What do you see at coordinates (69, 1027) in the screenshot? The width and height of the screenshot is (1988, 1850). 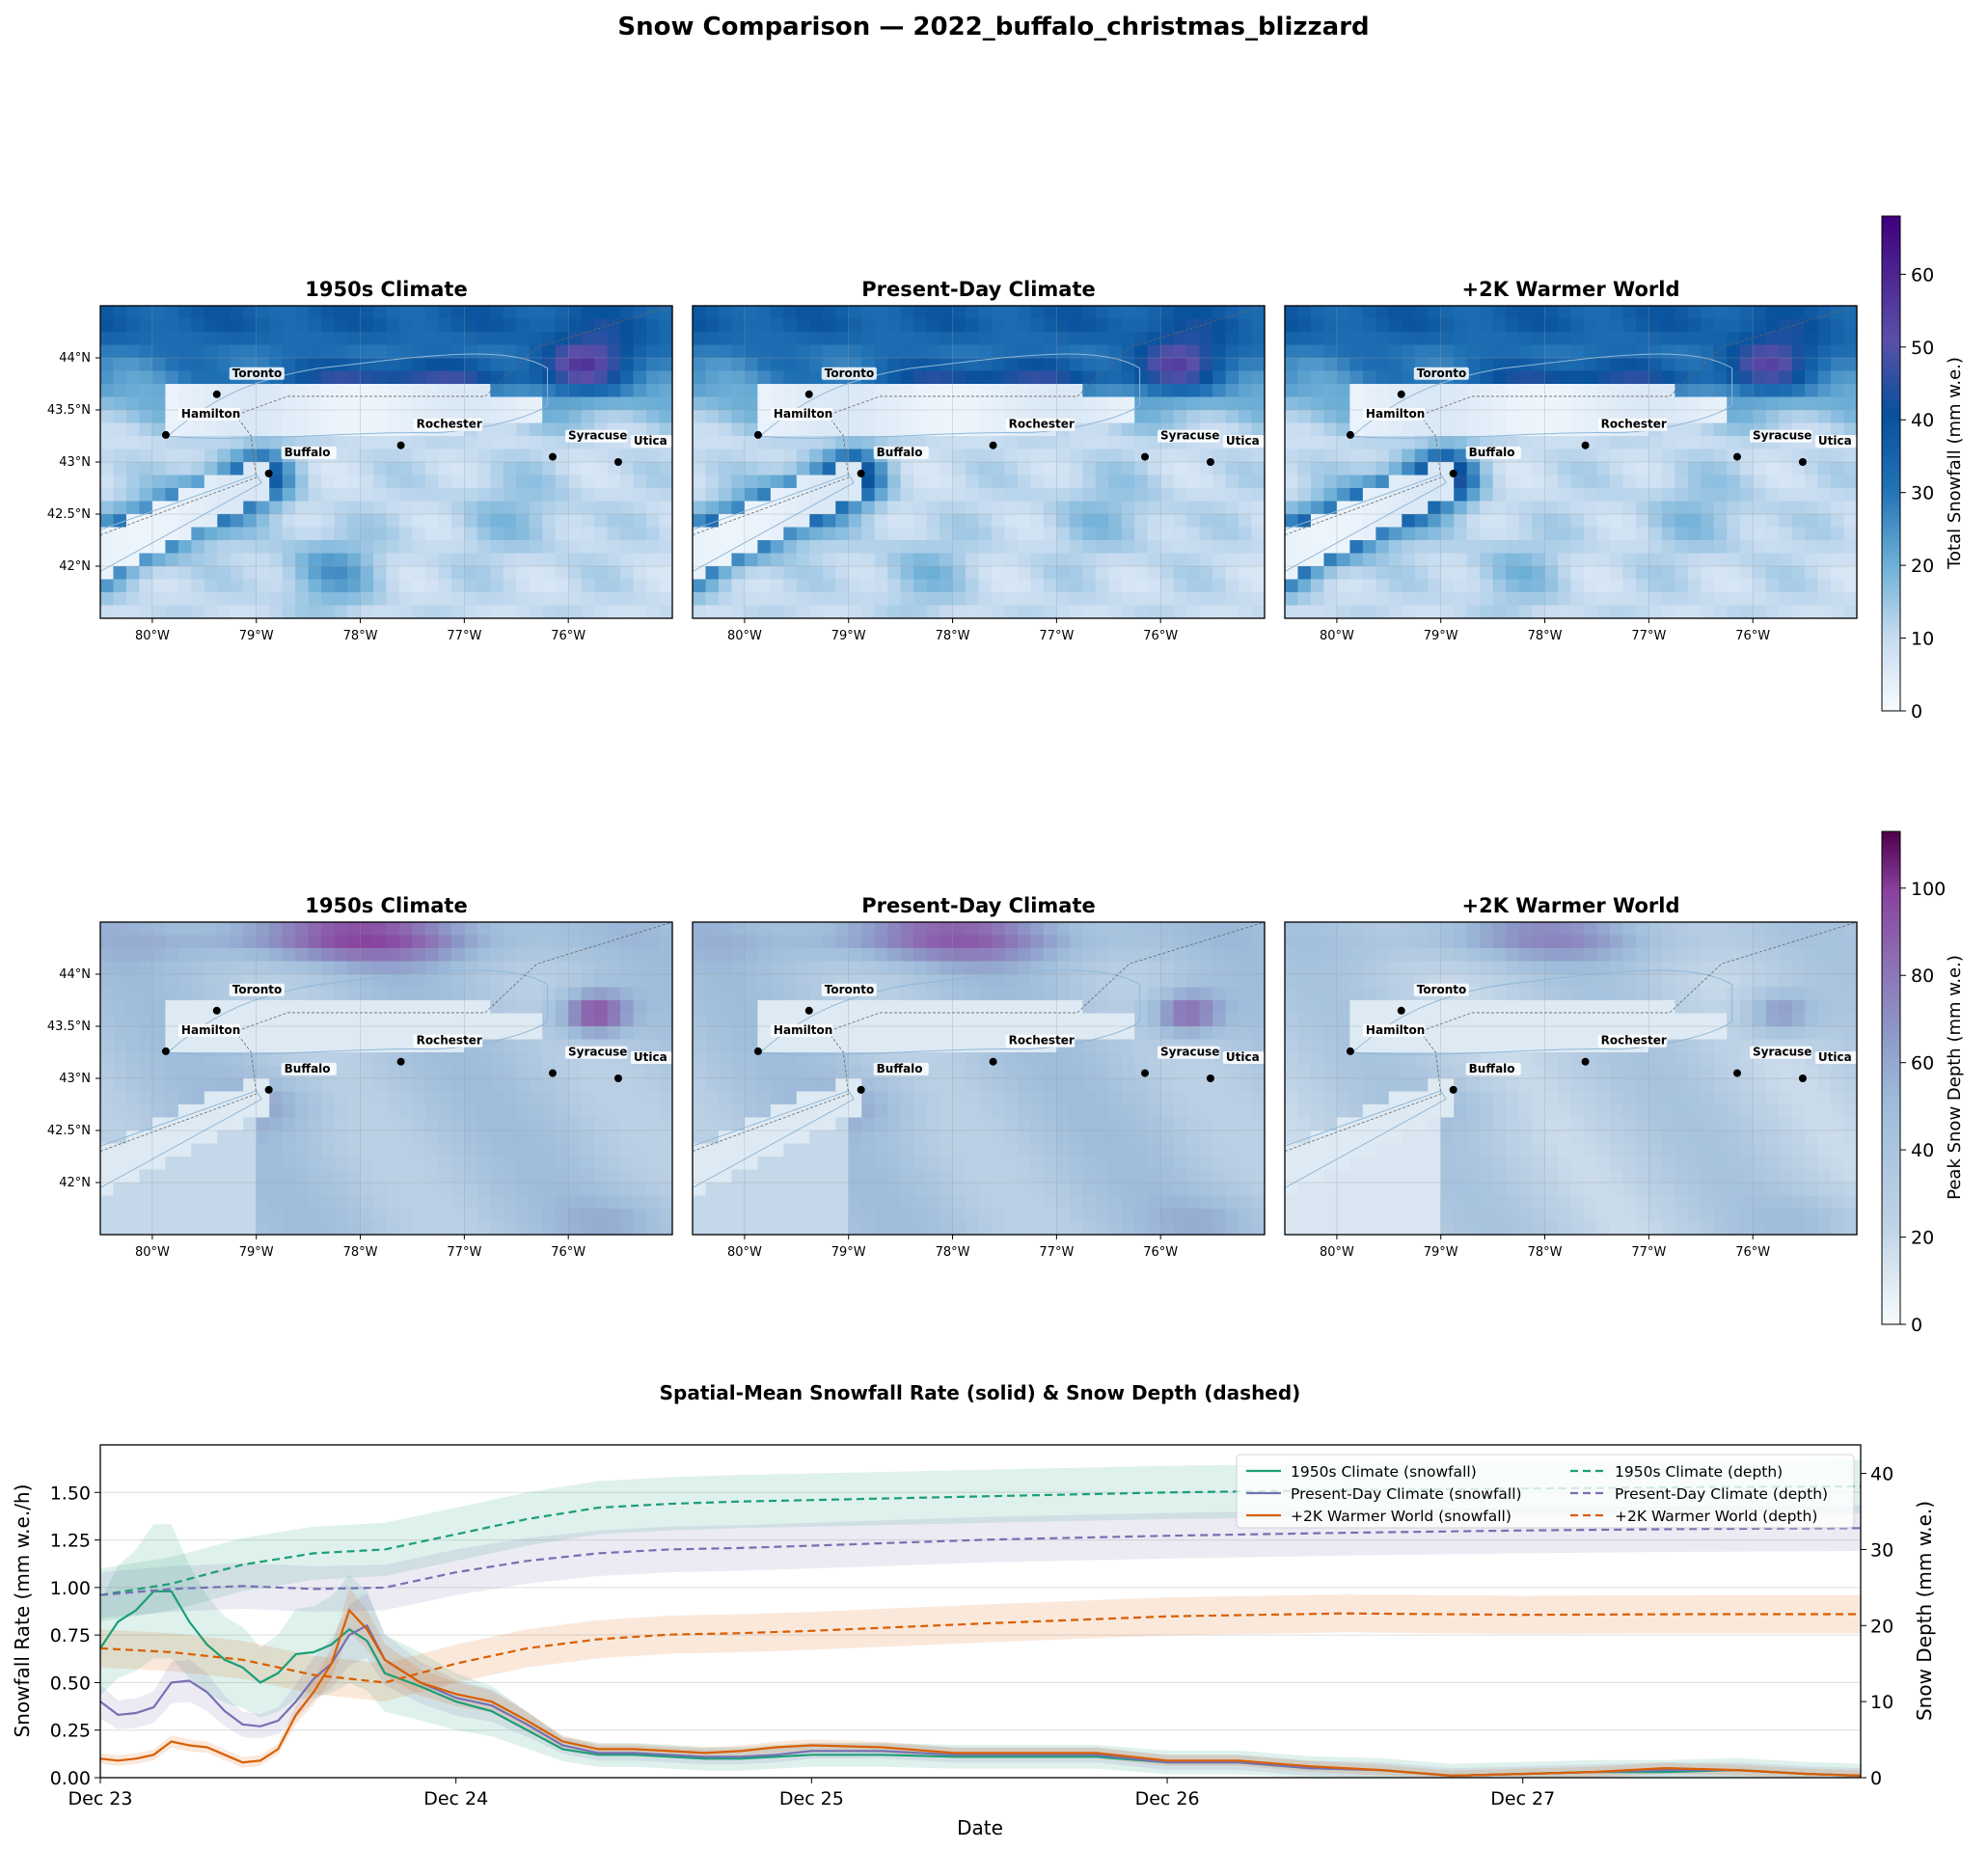 I see `lat-tick-label: 43.5°N` at bounding box center [69, 1027].